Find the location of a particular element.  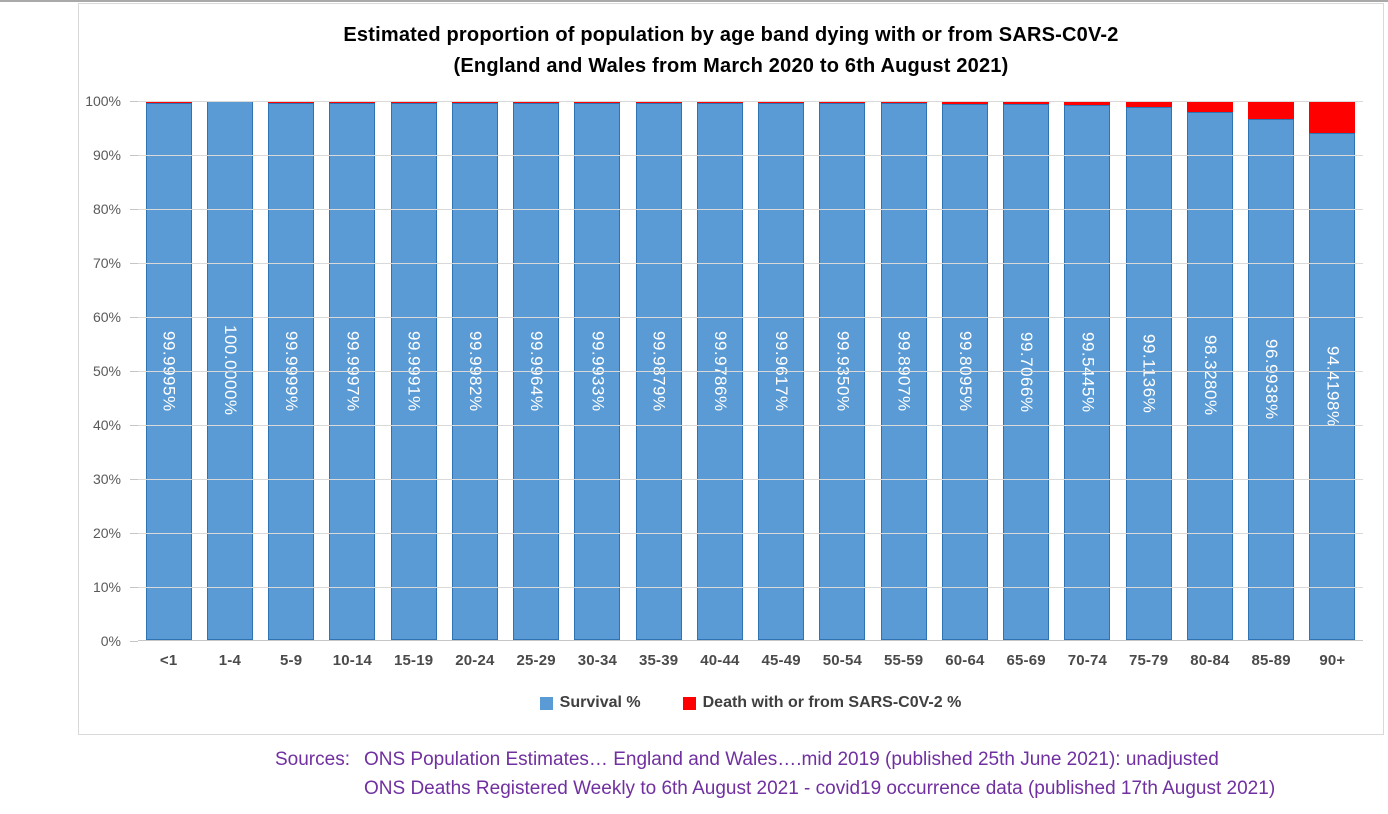

y-axis: 0% 10% 20% 30% 40% 50% 60% 70% 80% 90% 100% is located at coordinates (105, 371).